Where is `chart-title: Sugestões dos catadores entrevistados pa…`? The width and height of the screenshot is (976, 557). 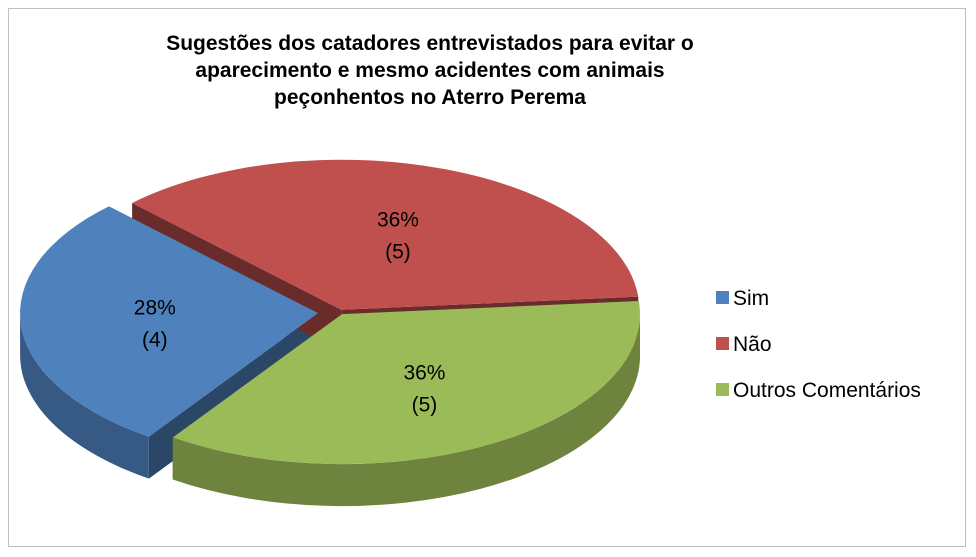 chart-title: Sugestões dos catadores entrevistados pa… is located at coordinates (430, 70).